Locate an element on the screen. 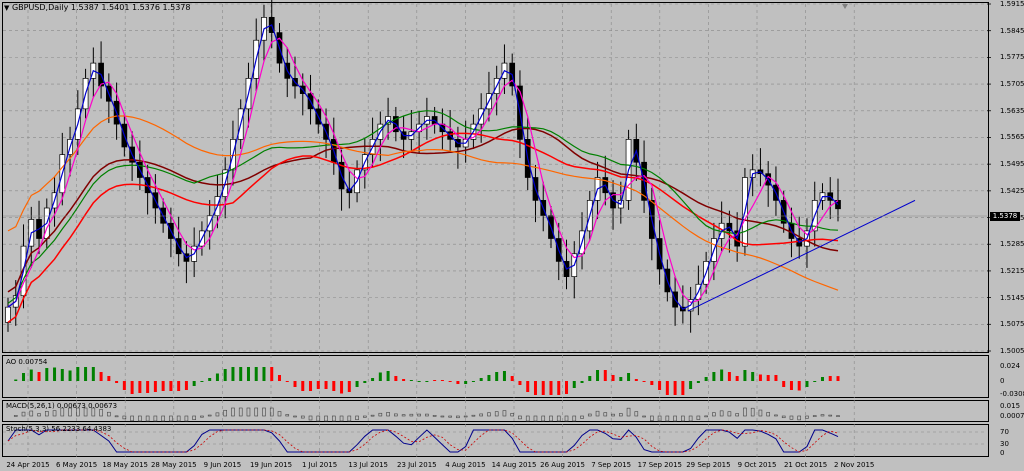  date-label: 1 Jul 2015 is located at coordinates (320, 465).